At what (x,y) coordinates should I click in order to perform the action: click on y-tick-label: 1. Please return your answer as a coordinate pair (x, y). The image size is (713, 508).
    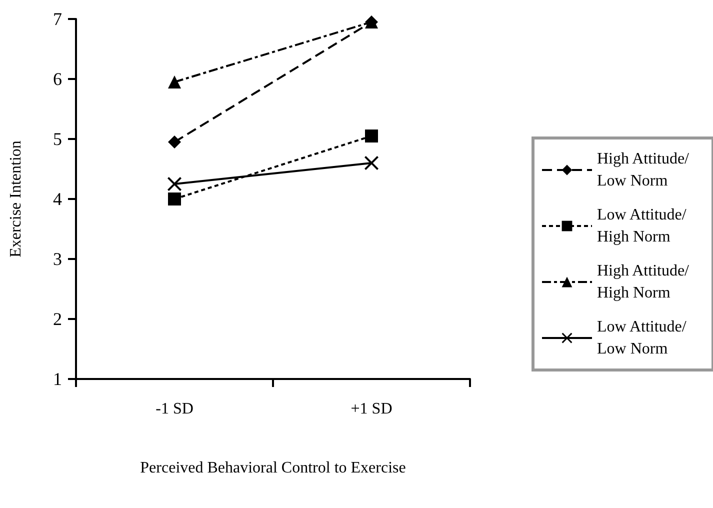
    Looking at the image, I should click on (57, 379).